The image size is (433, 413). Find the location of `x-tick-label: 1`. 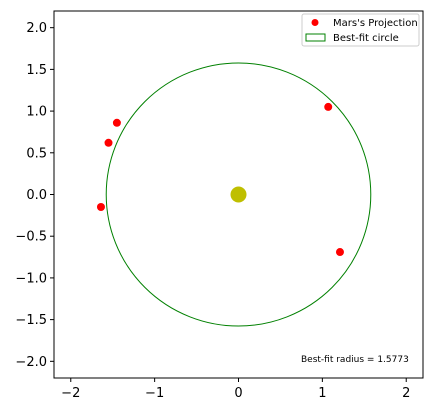

x-tick-label: 1 is located at coordinates (322, 393).